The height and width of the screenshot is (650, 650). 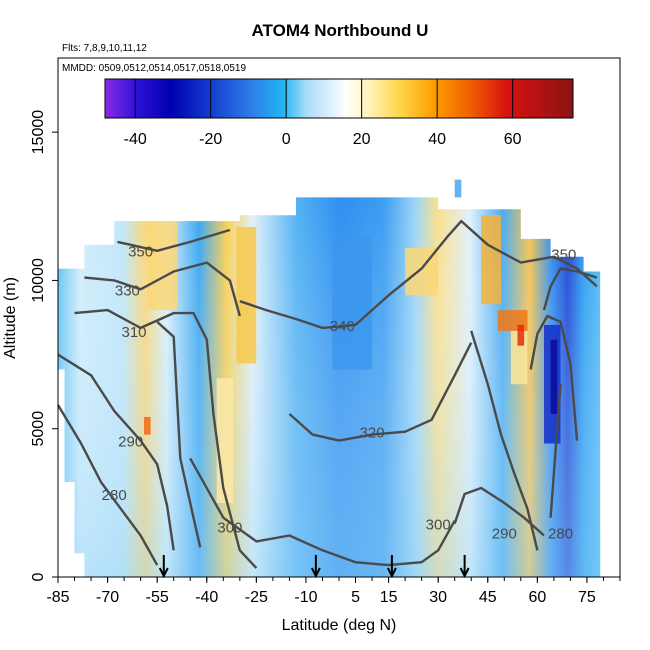 What do you see at coordinates (104, 48) in the screenshot?
I see `flights-label: Flts: 7,8,9,10,11,12` at bounding box center [104, 48].